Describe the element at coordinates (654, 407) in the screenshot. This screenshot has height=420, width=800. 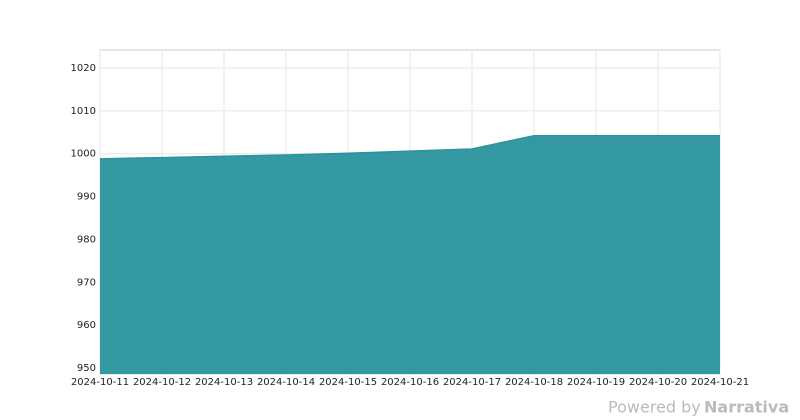
I see `credit: Powered by` at that location.